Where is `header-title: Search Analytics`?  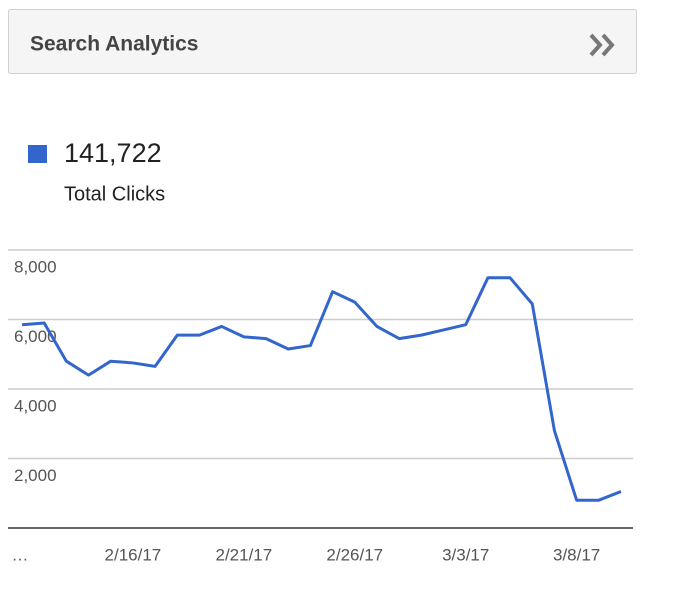 header-title: Search Analytics is located at coordinates (114, 44).